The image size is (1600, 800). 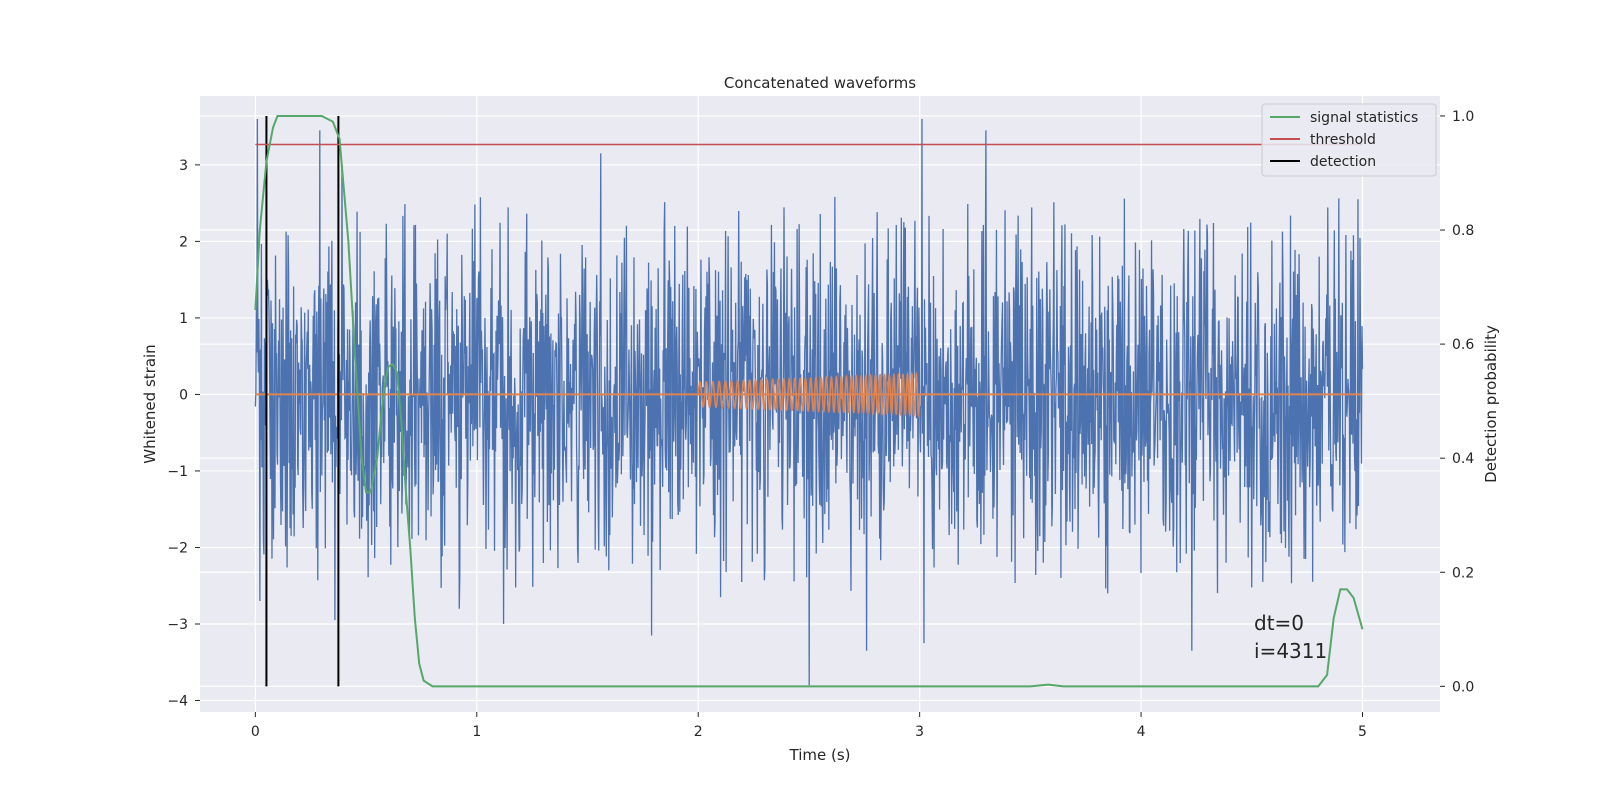 What do you see at coordinates (820, 755) in the screenshot?
I see `x-axis-label: Time (s)` at bounding box center [820, 755].